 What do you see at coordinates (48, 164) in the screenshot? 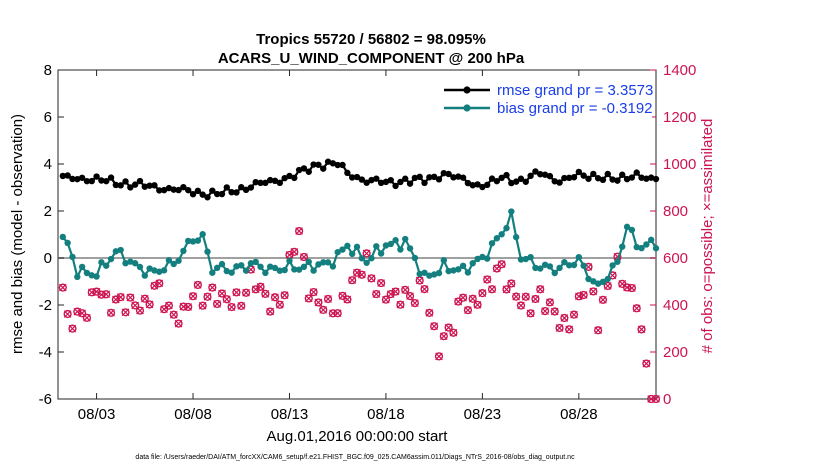
I see `left-tick-label: 4` at bounding box center [48, 164].